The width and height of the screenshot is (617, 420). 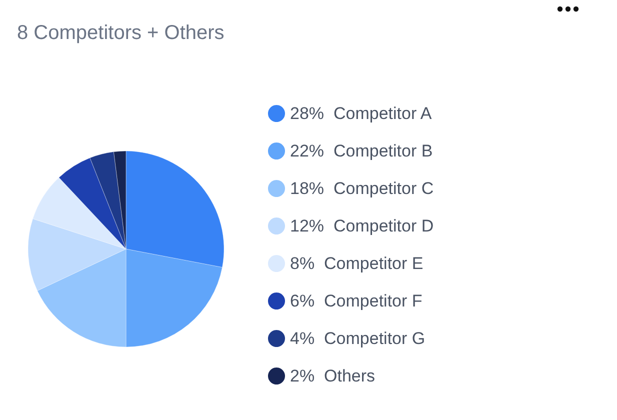 I want to click on legend-label: 18% Competitor C, so click(x=362, y=188).